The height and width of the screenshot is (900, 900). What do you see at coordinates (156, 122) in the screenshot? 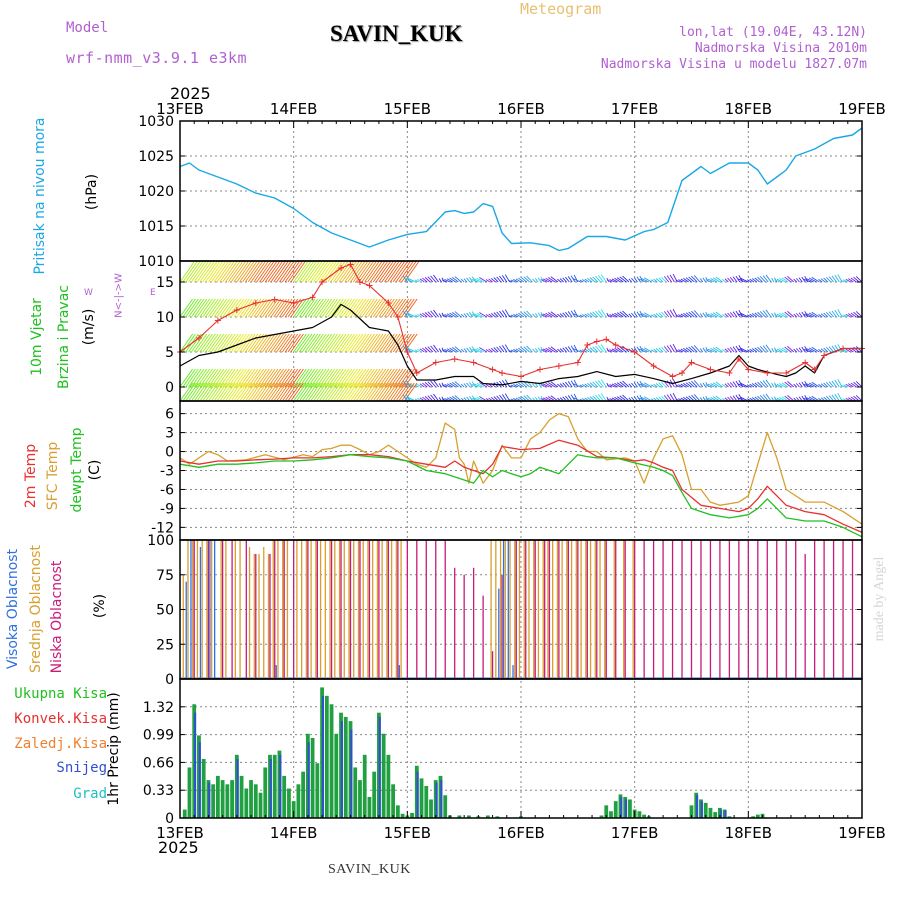
I see `pressure-ytick-label: 1030` at bounding box center [156, 122].